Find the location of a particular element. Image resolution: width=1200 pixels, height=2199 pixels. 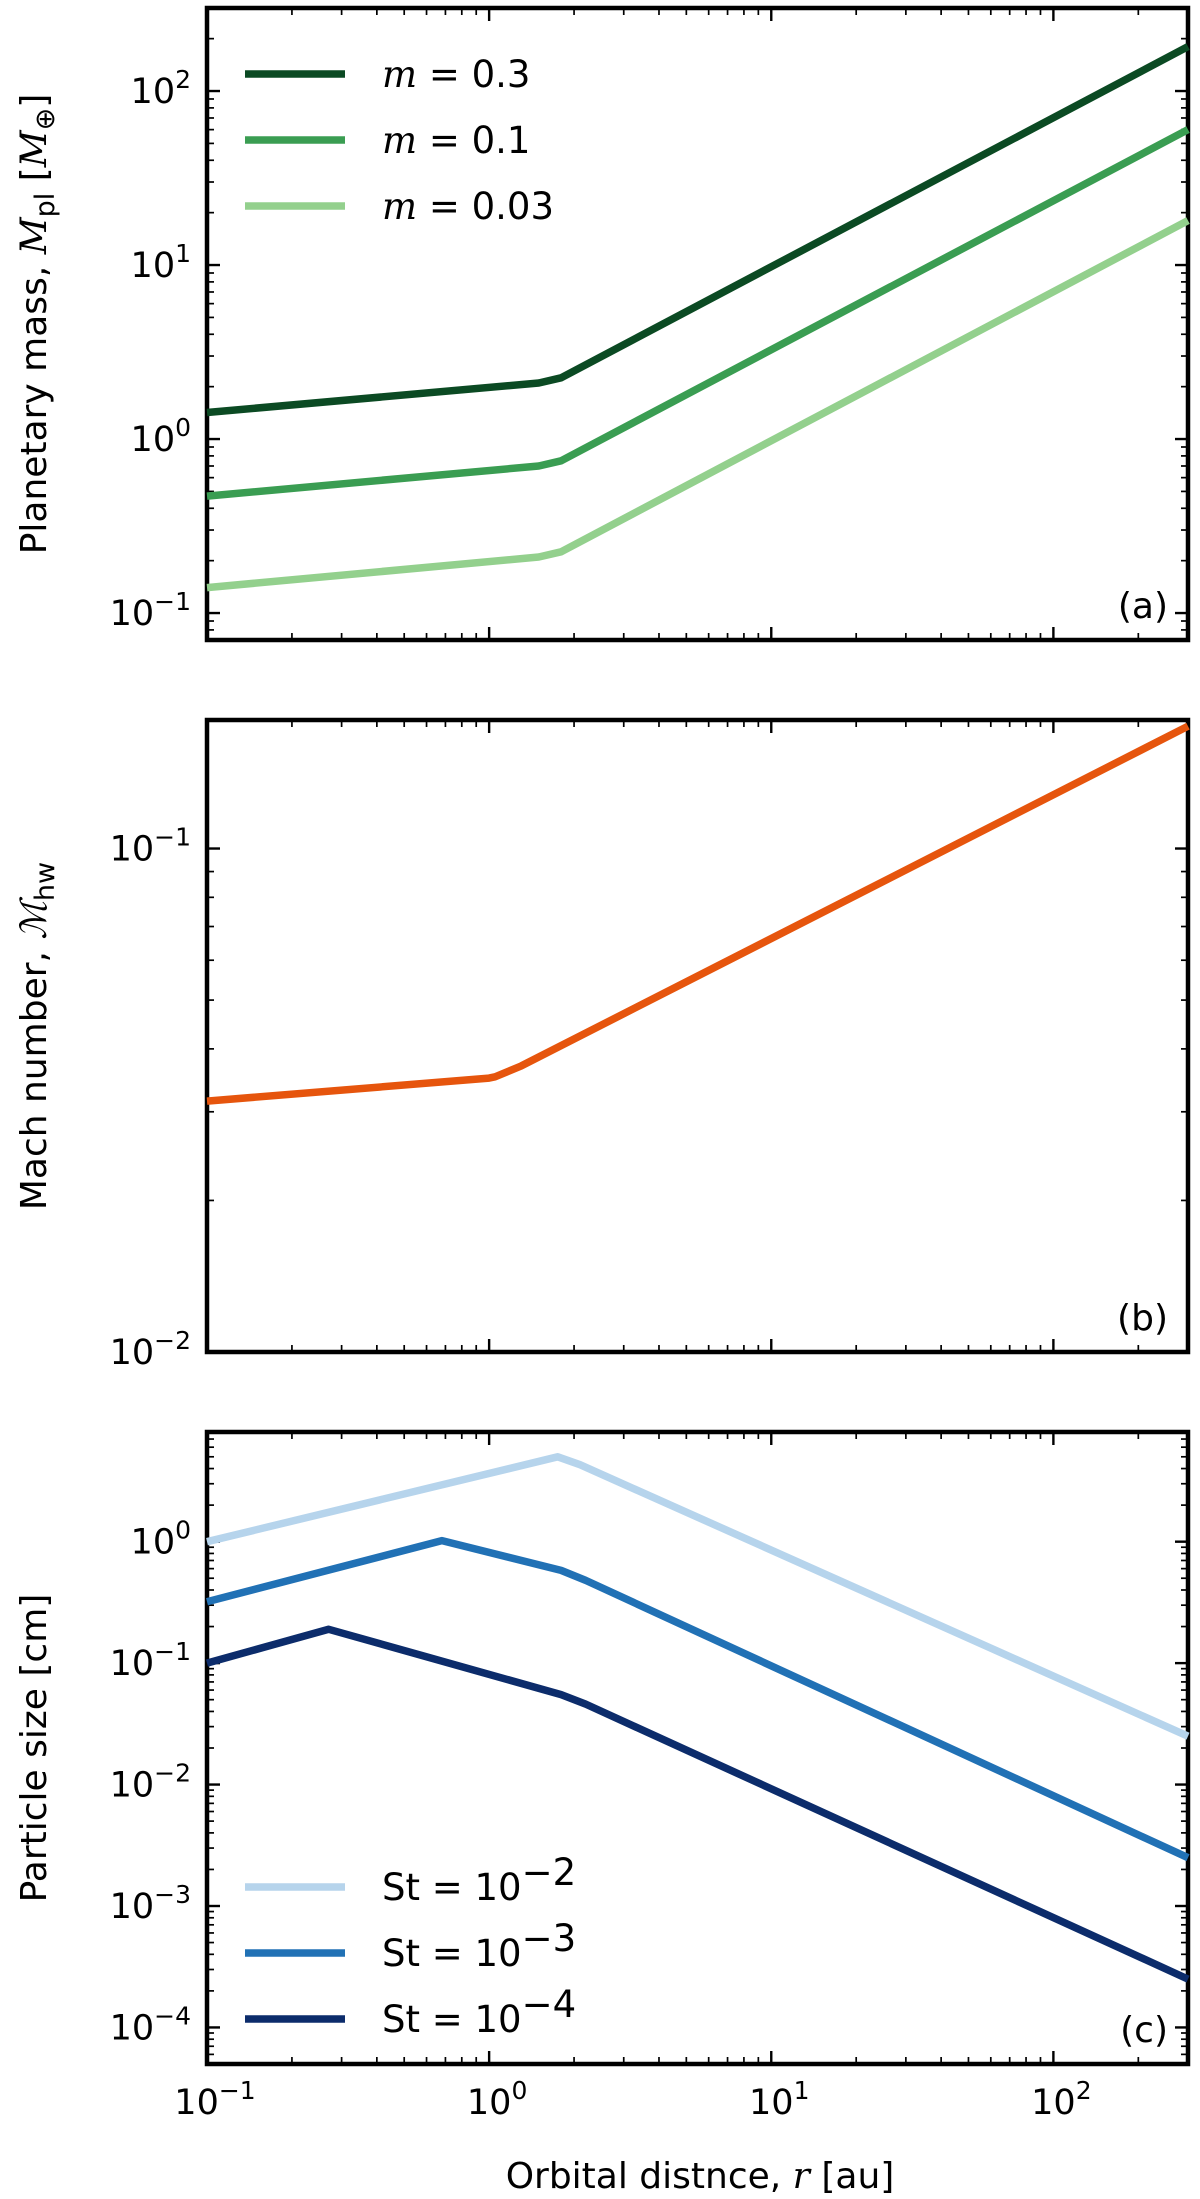

legend: St = 10−2 St = 10−3 St = 10−4 is located at coordinates (410, 1946).